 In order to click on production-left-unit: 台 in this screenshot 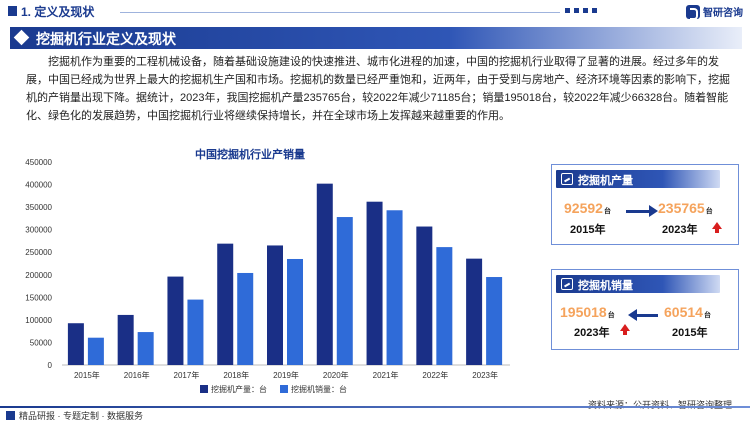, I will do `click(607, 211)`.